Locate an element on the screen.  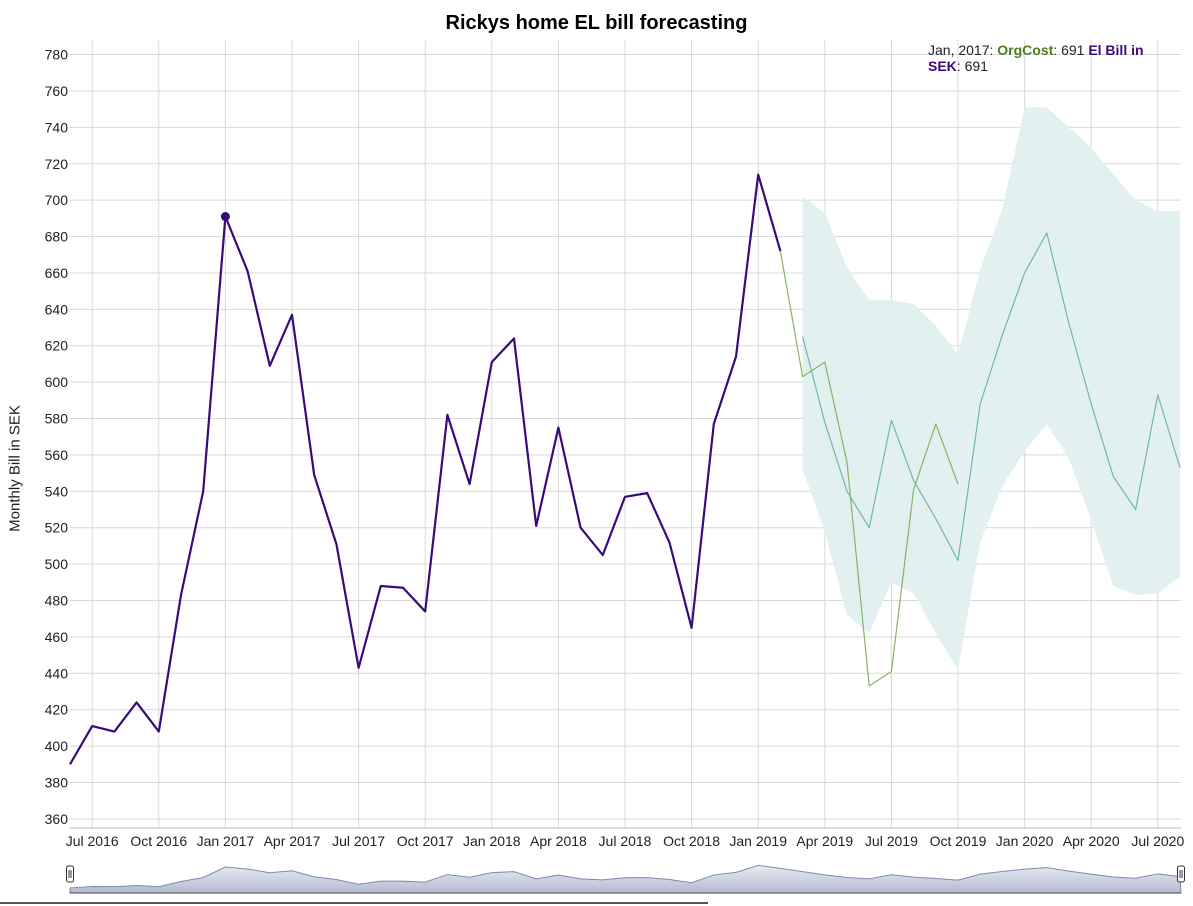
y-tick-label: 440 is located at coordinates (57, 673).